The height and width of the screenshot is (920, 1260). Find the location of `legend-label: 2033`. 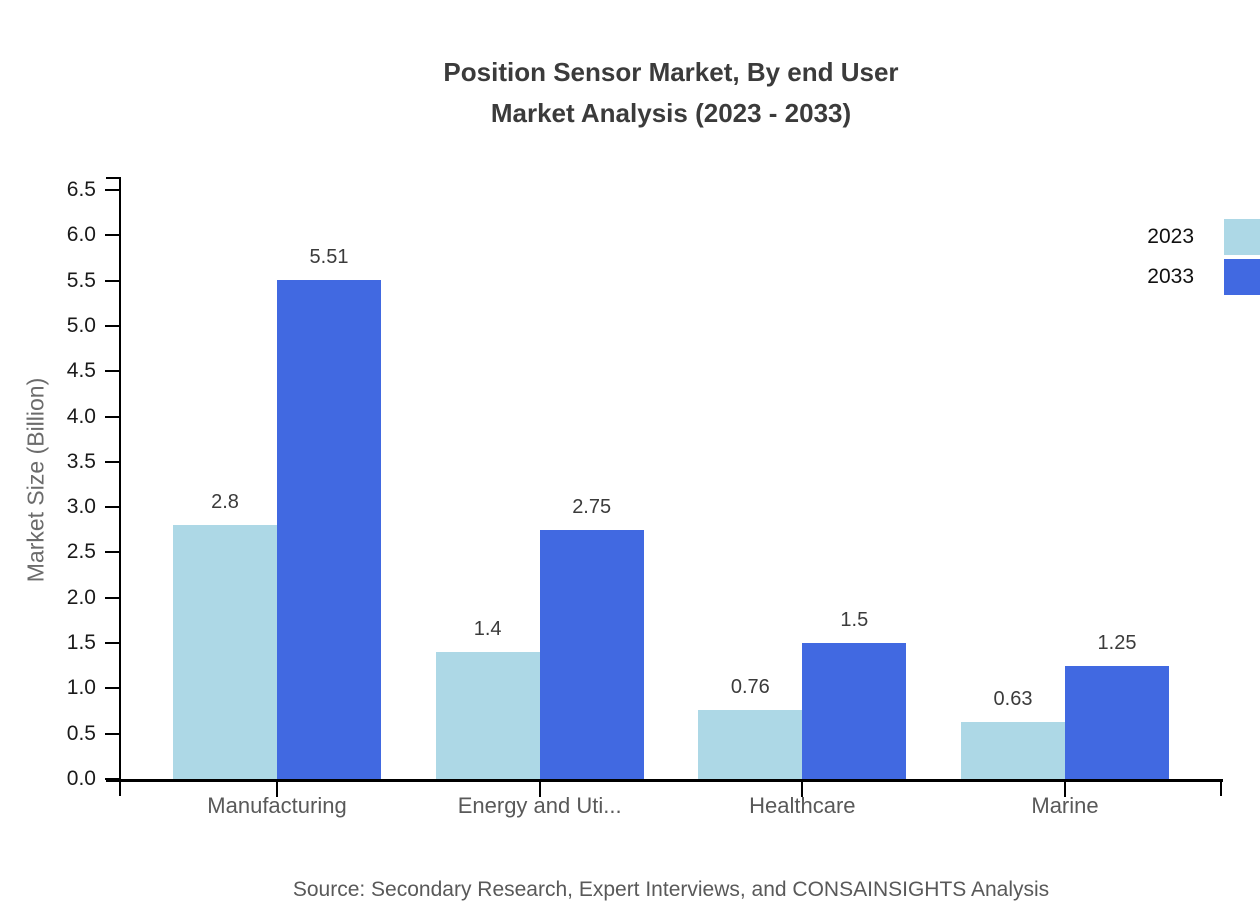

legend-label: 2033 is located at coordinates (1170, 276).